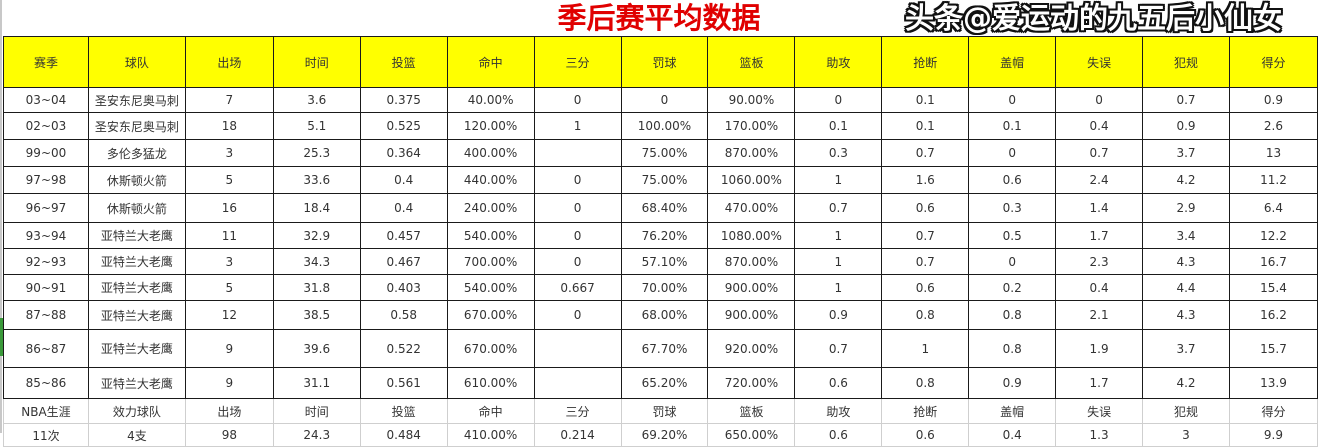 This screenshot has width=1318, height=447. What do you see at coordinates (490, 126) in the screenshot?
I see `cell: 120.00%` at bounding box center [490, 126].